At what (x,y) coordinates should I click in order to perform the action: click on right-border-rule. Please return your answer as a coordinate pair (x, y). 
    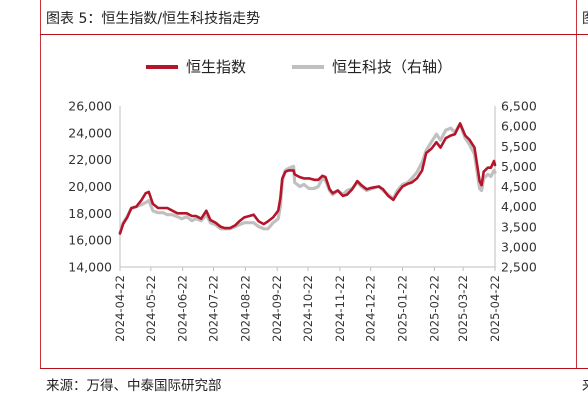
    Looking at the image, I should click on (576, 184).